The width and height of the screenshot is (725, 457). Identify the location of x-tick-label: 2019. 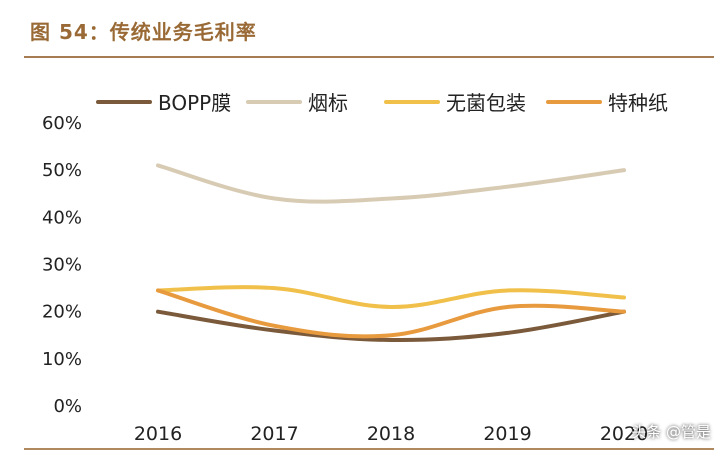
(507, 434).